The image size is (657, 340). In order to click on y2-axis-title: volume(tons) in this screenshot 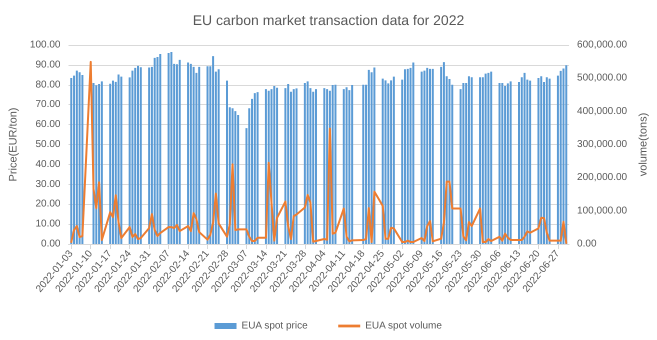, I will do `click(644, 144)`.